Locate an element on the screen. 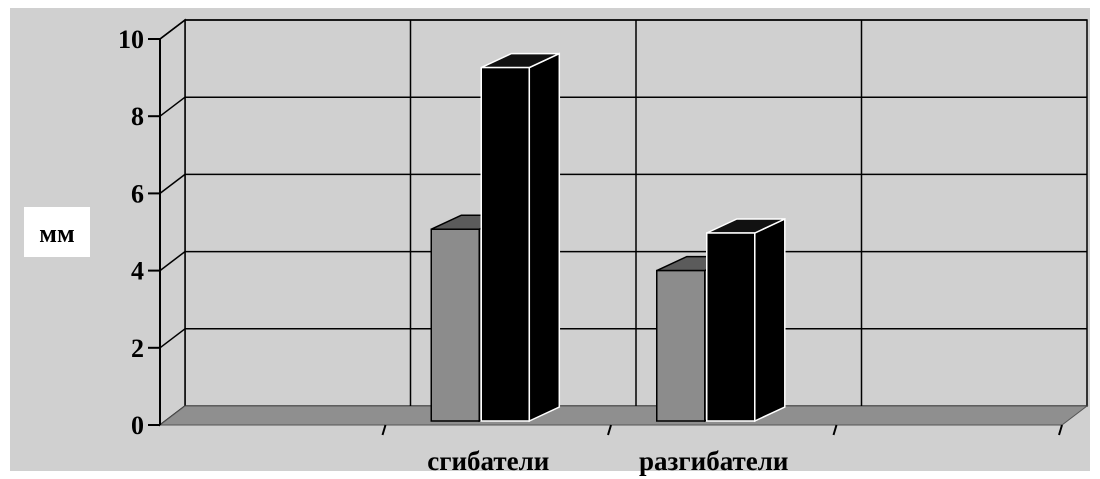 The width and height of the screenshot is (1100, 479). y-tick-label: 10 is located at coordinates (131, 39).